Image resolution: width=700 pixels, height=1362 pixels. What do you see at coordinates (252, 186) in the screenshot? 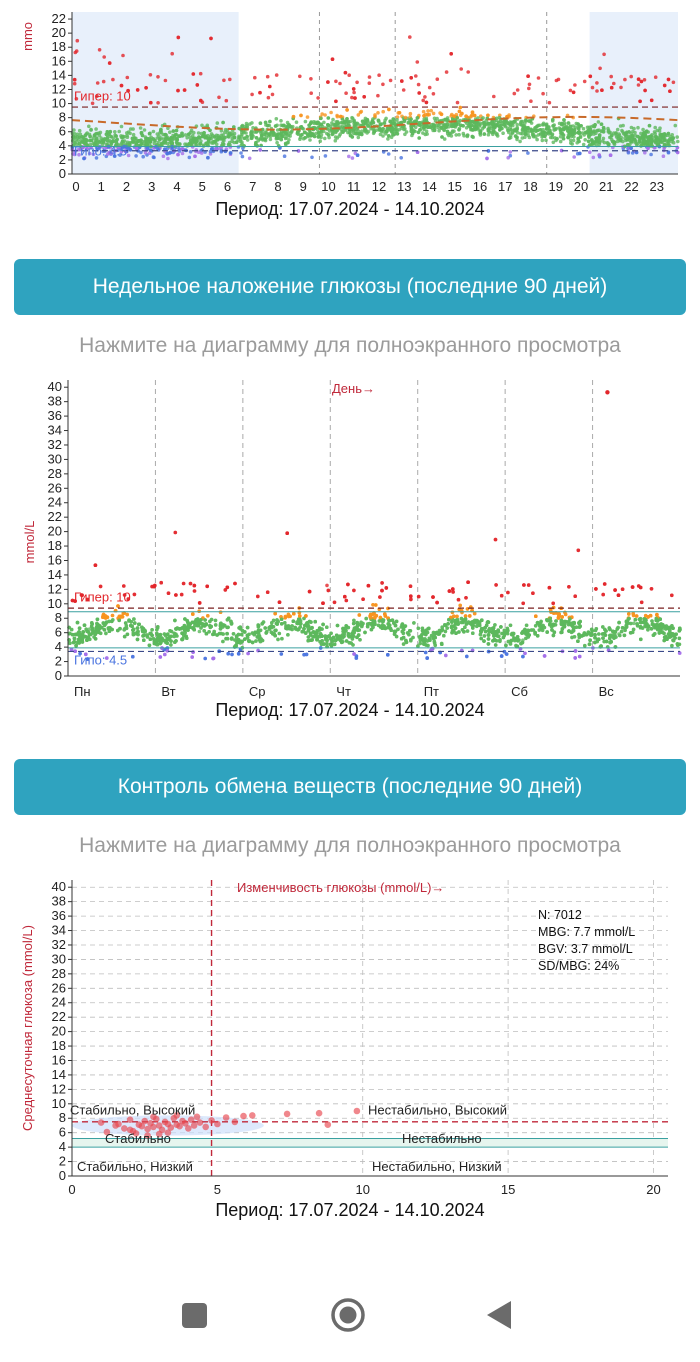
I see `daily-xtick-label: 7` at bounding box center [252, 186].